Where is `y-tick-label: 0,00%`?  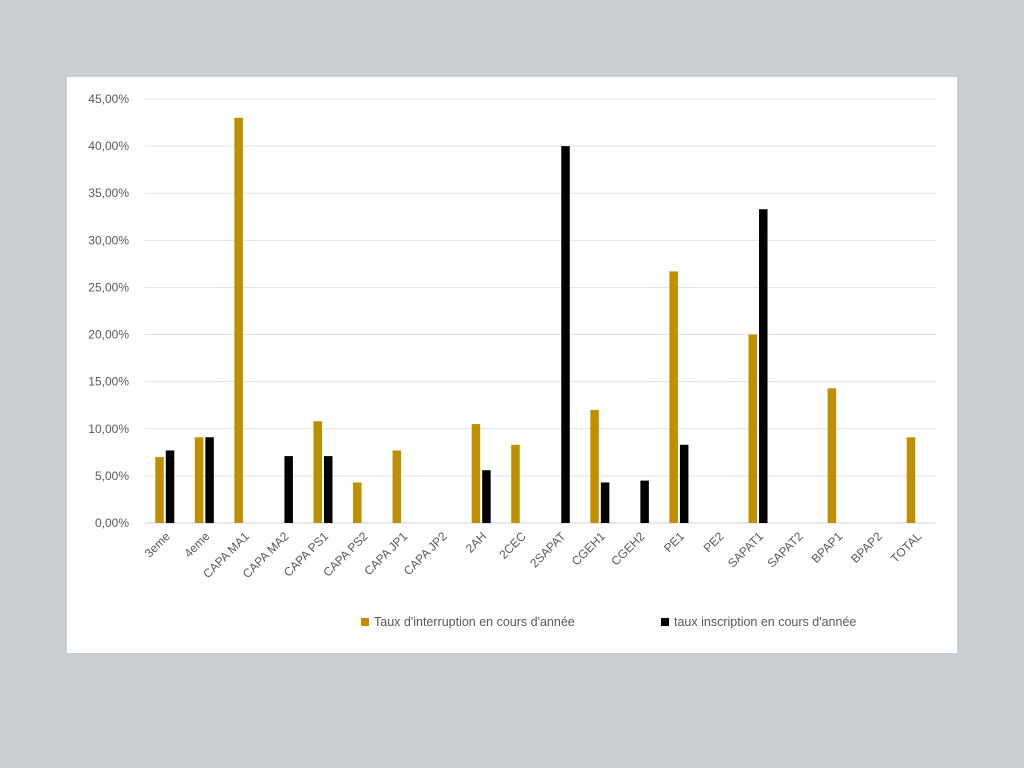 y-tick-label: 0,00% is located at coordinates (112, 523).